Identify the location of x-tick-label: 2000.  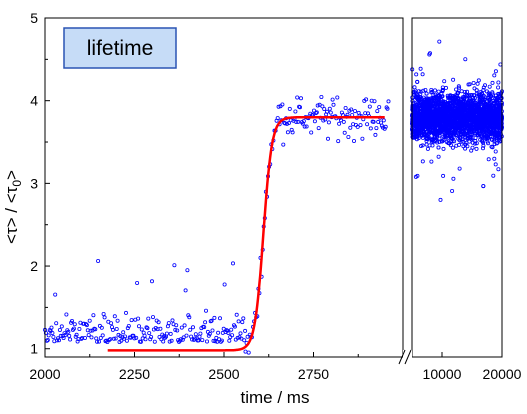
(44, 374).